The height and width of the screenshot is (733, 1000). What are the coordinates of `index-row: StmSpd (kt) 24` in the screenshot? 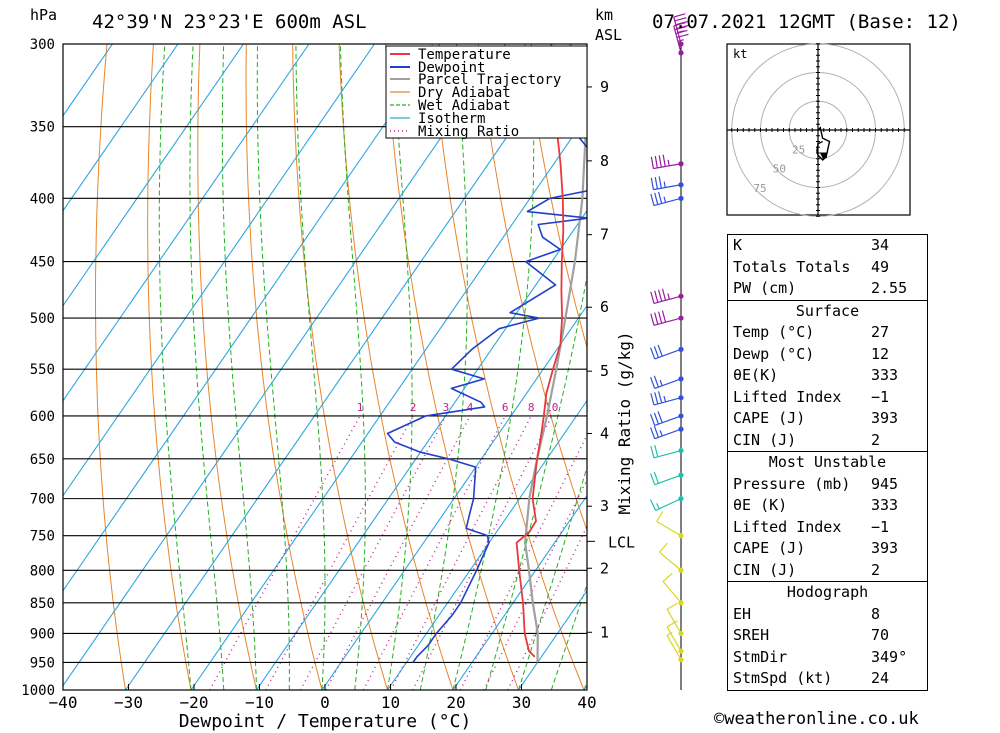 It's located at (811, 678).